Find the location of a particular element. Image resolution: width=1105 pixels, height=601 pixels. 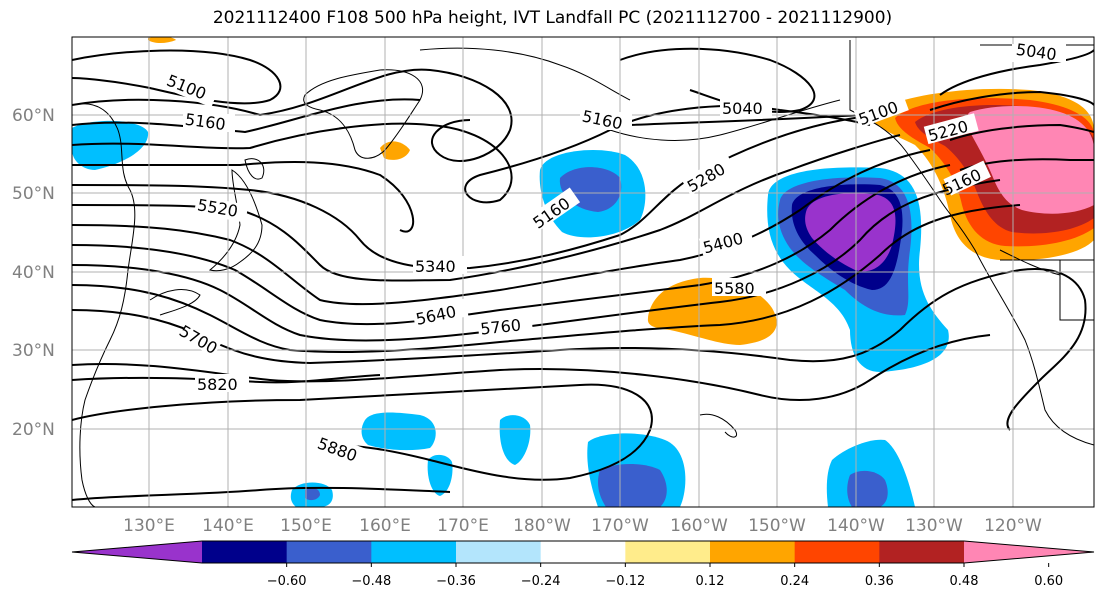

colorbar-tick-label: 0.12 is located at coordinates (710, 581).